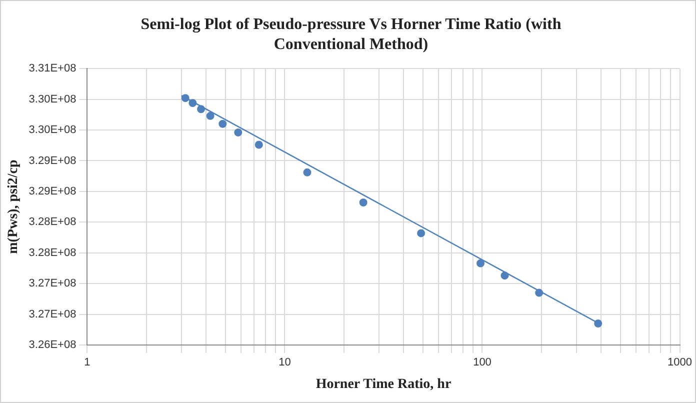 Image resolution: width=696 pixels, height=403 pixels. I want to click on x-tick-label: 1000, so click(680, 362).